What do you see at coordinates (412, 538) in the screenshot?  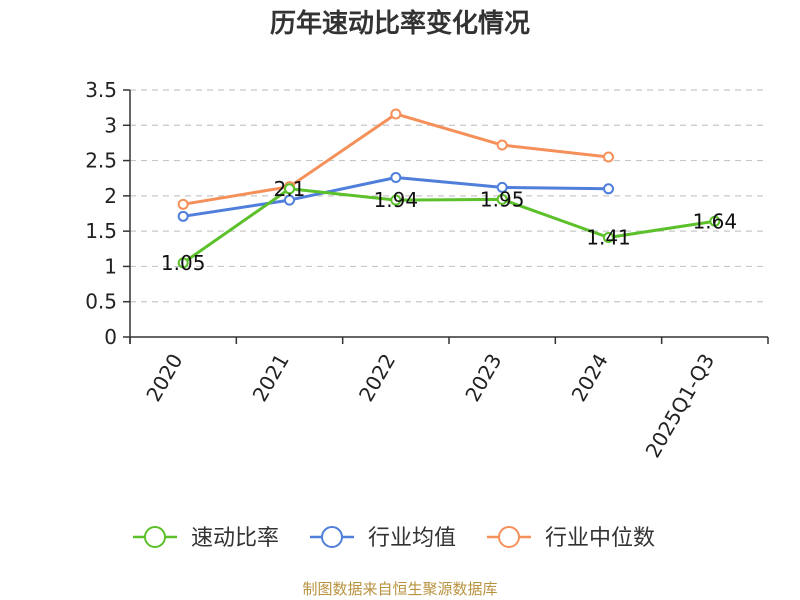 I see `legend-label: 行业均值` at bounding box center [412, 538].